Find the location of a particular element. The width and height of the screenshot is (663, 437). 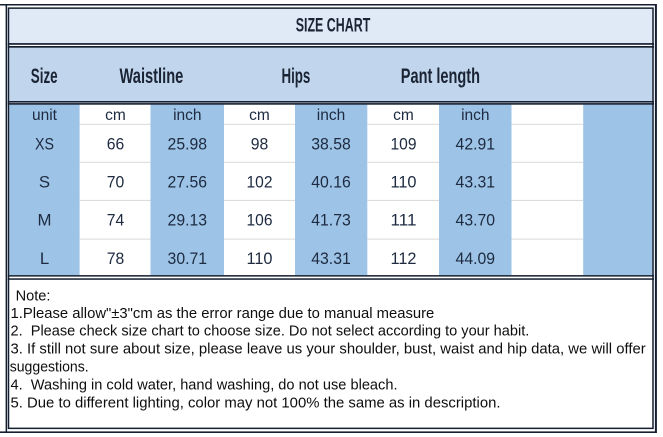

svg-text: Size is located at coordinates (44, 76).